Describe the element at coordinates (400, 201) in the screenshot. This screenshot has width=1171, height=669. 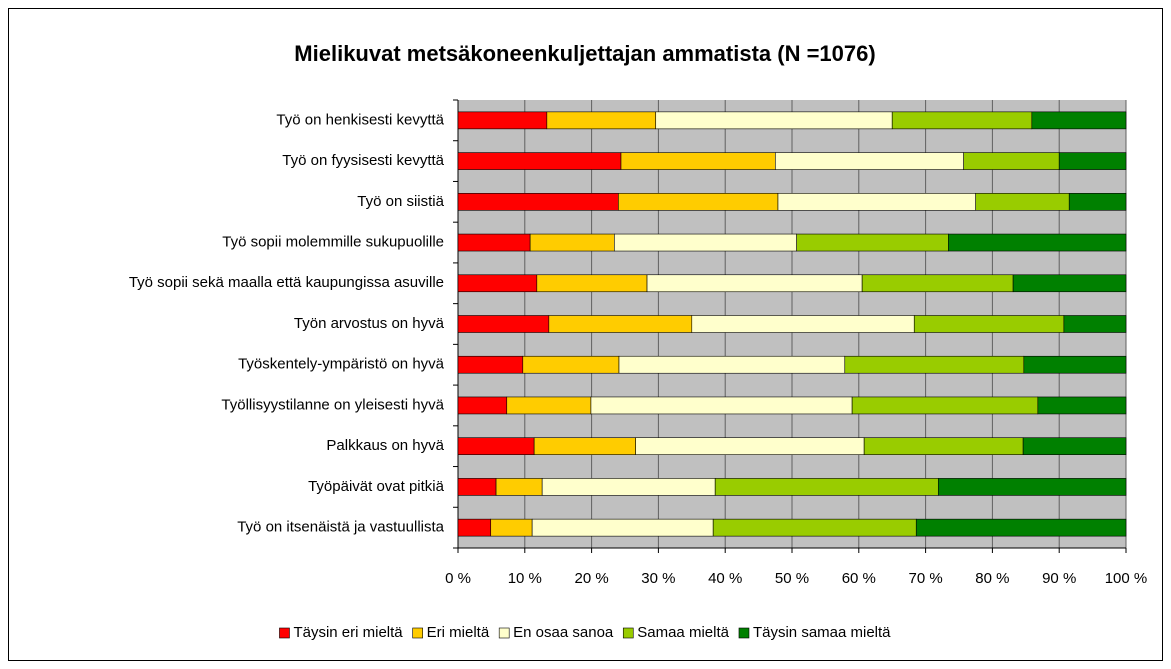
I see `y-tick-label: Työ on siistiä` at that location.